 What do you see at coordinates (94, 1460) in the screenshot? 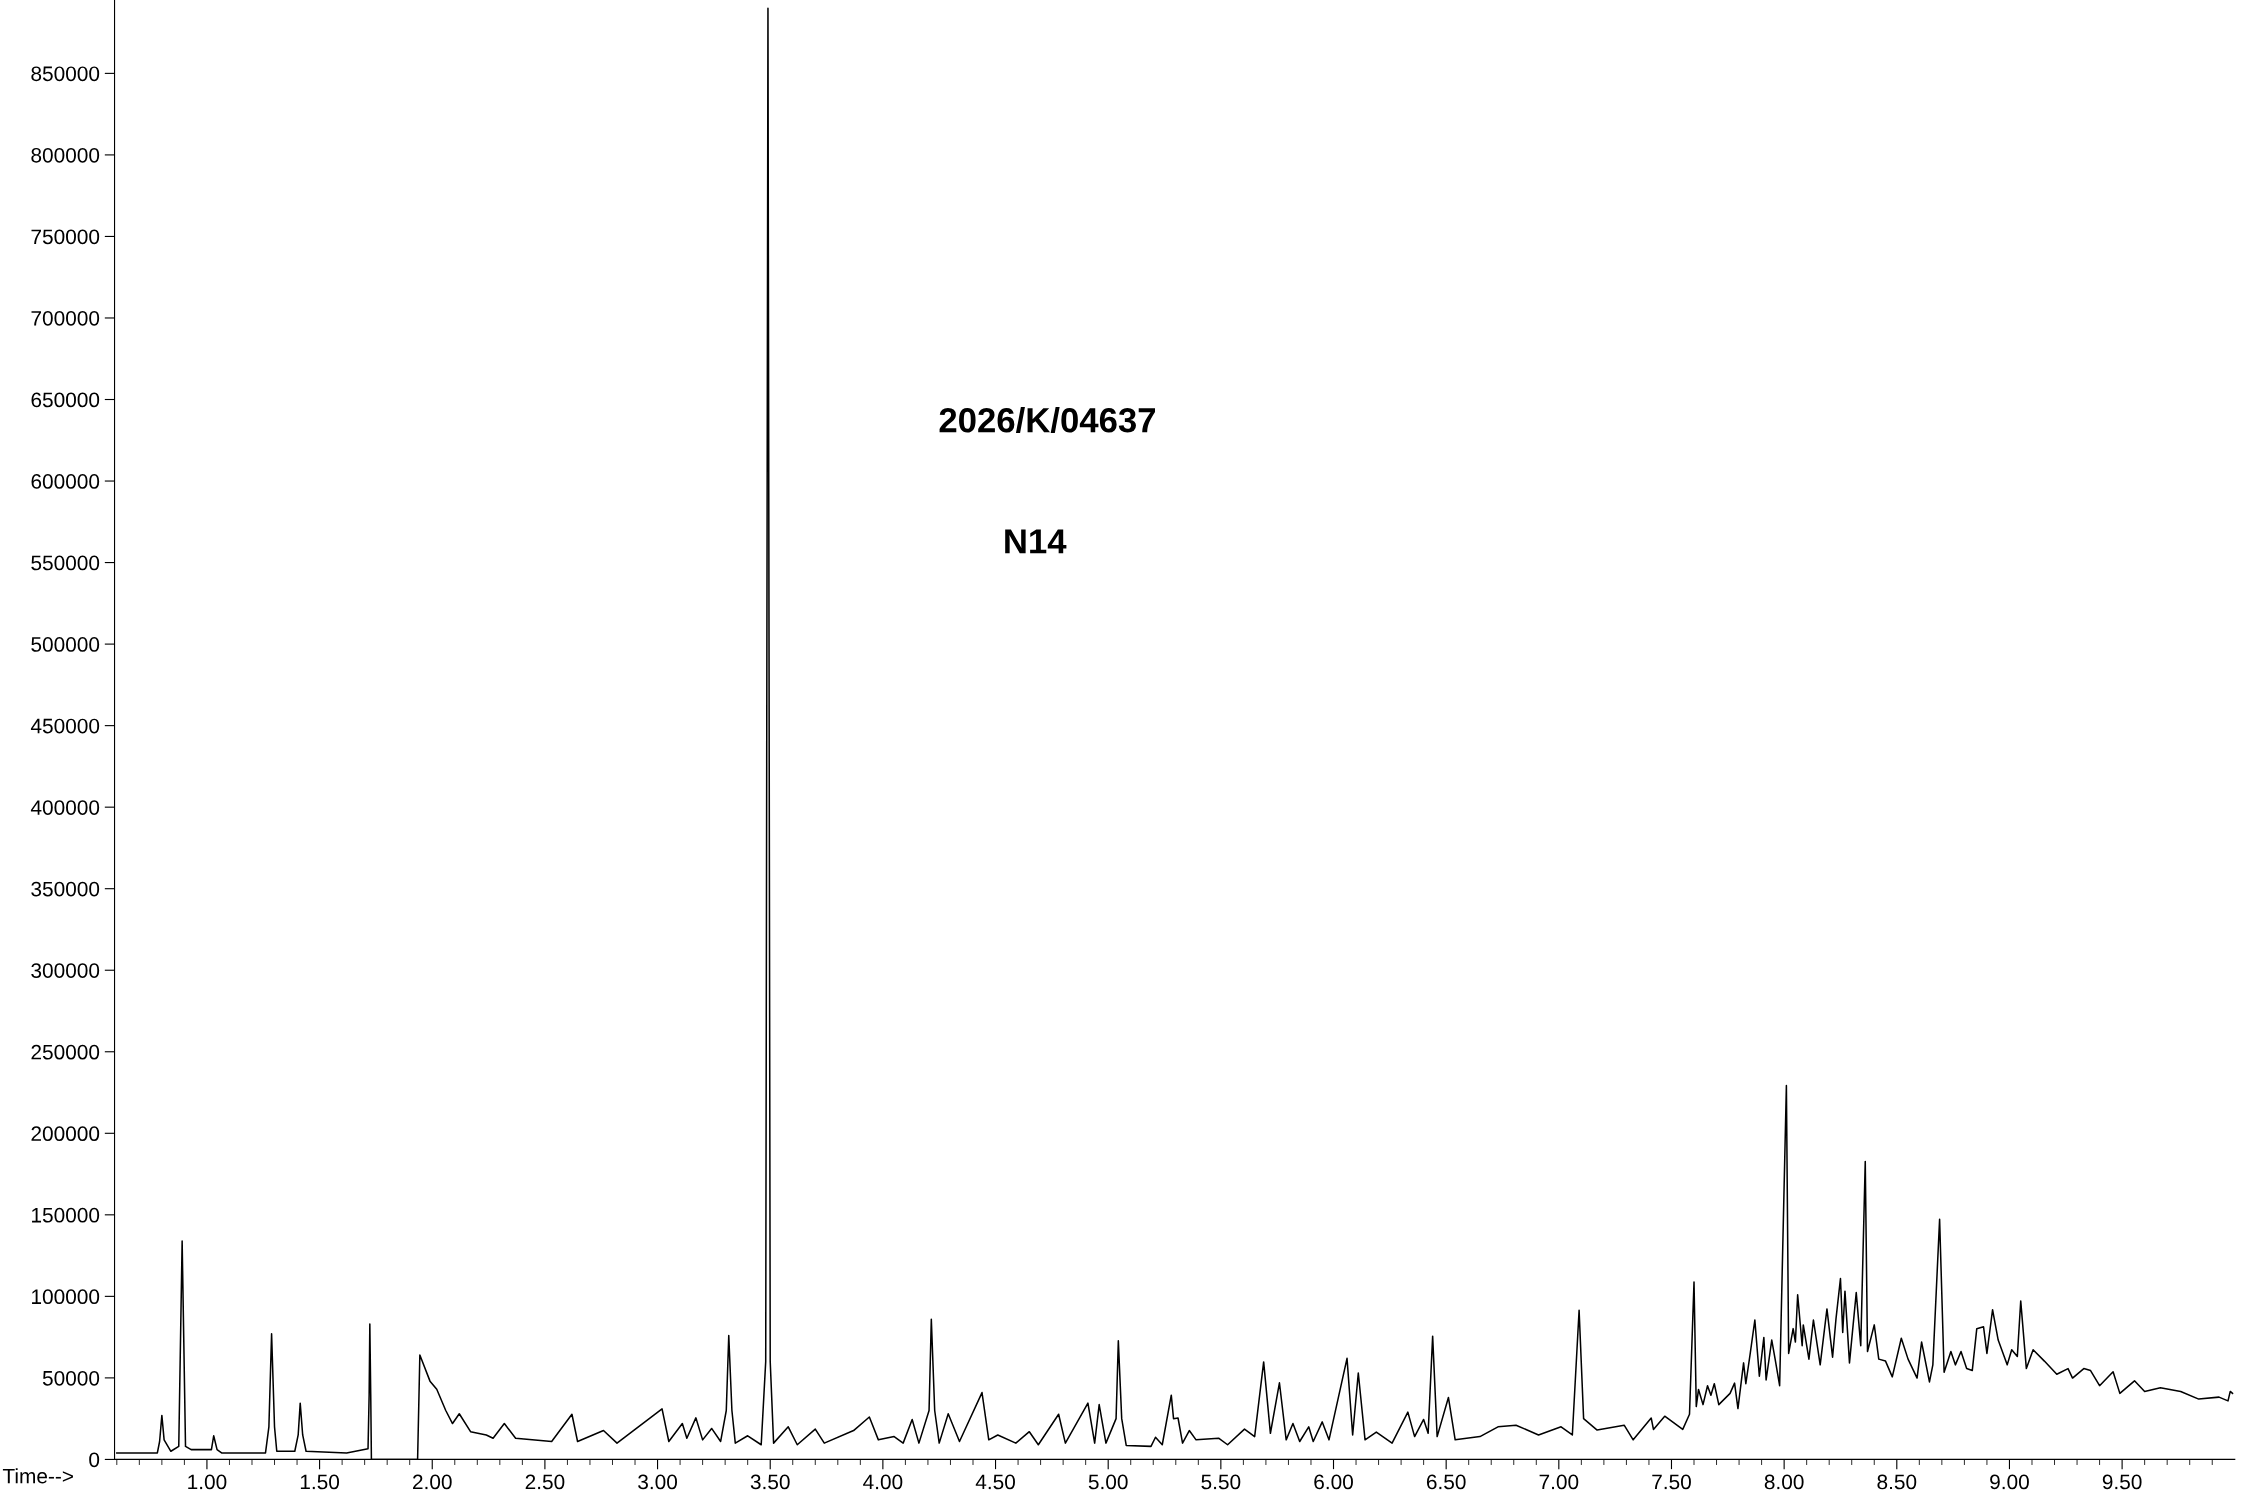
I see `y-tick-label: 0` at bounding box center [94, 1460].